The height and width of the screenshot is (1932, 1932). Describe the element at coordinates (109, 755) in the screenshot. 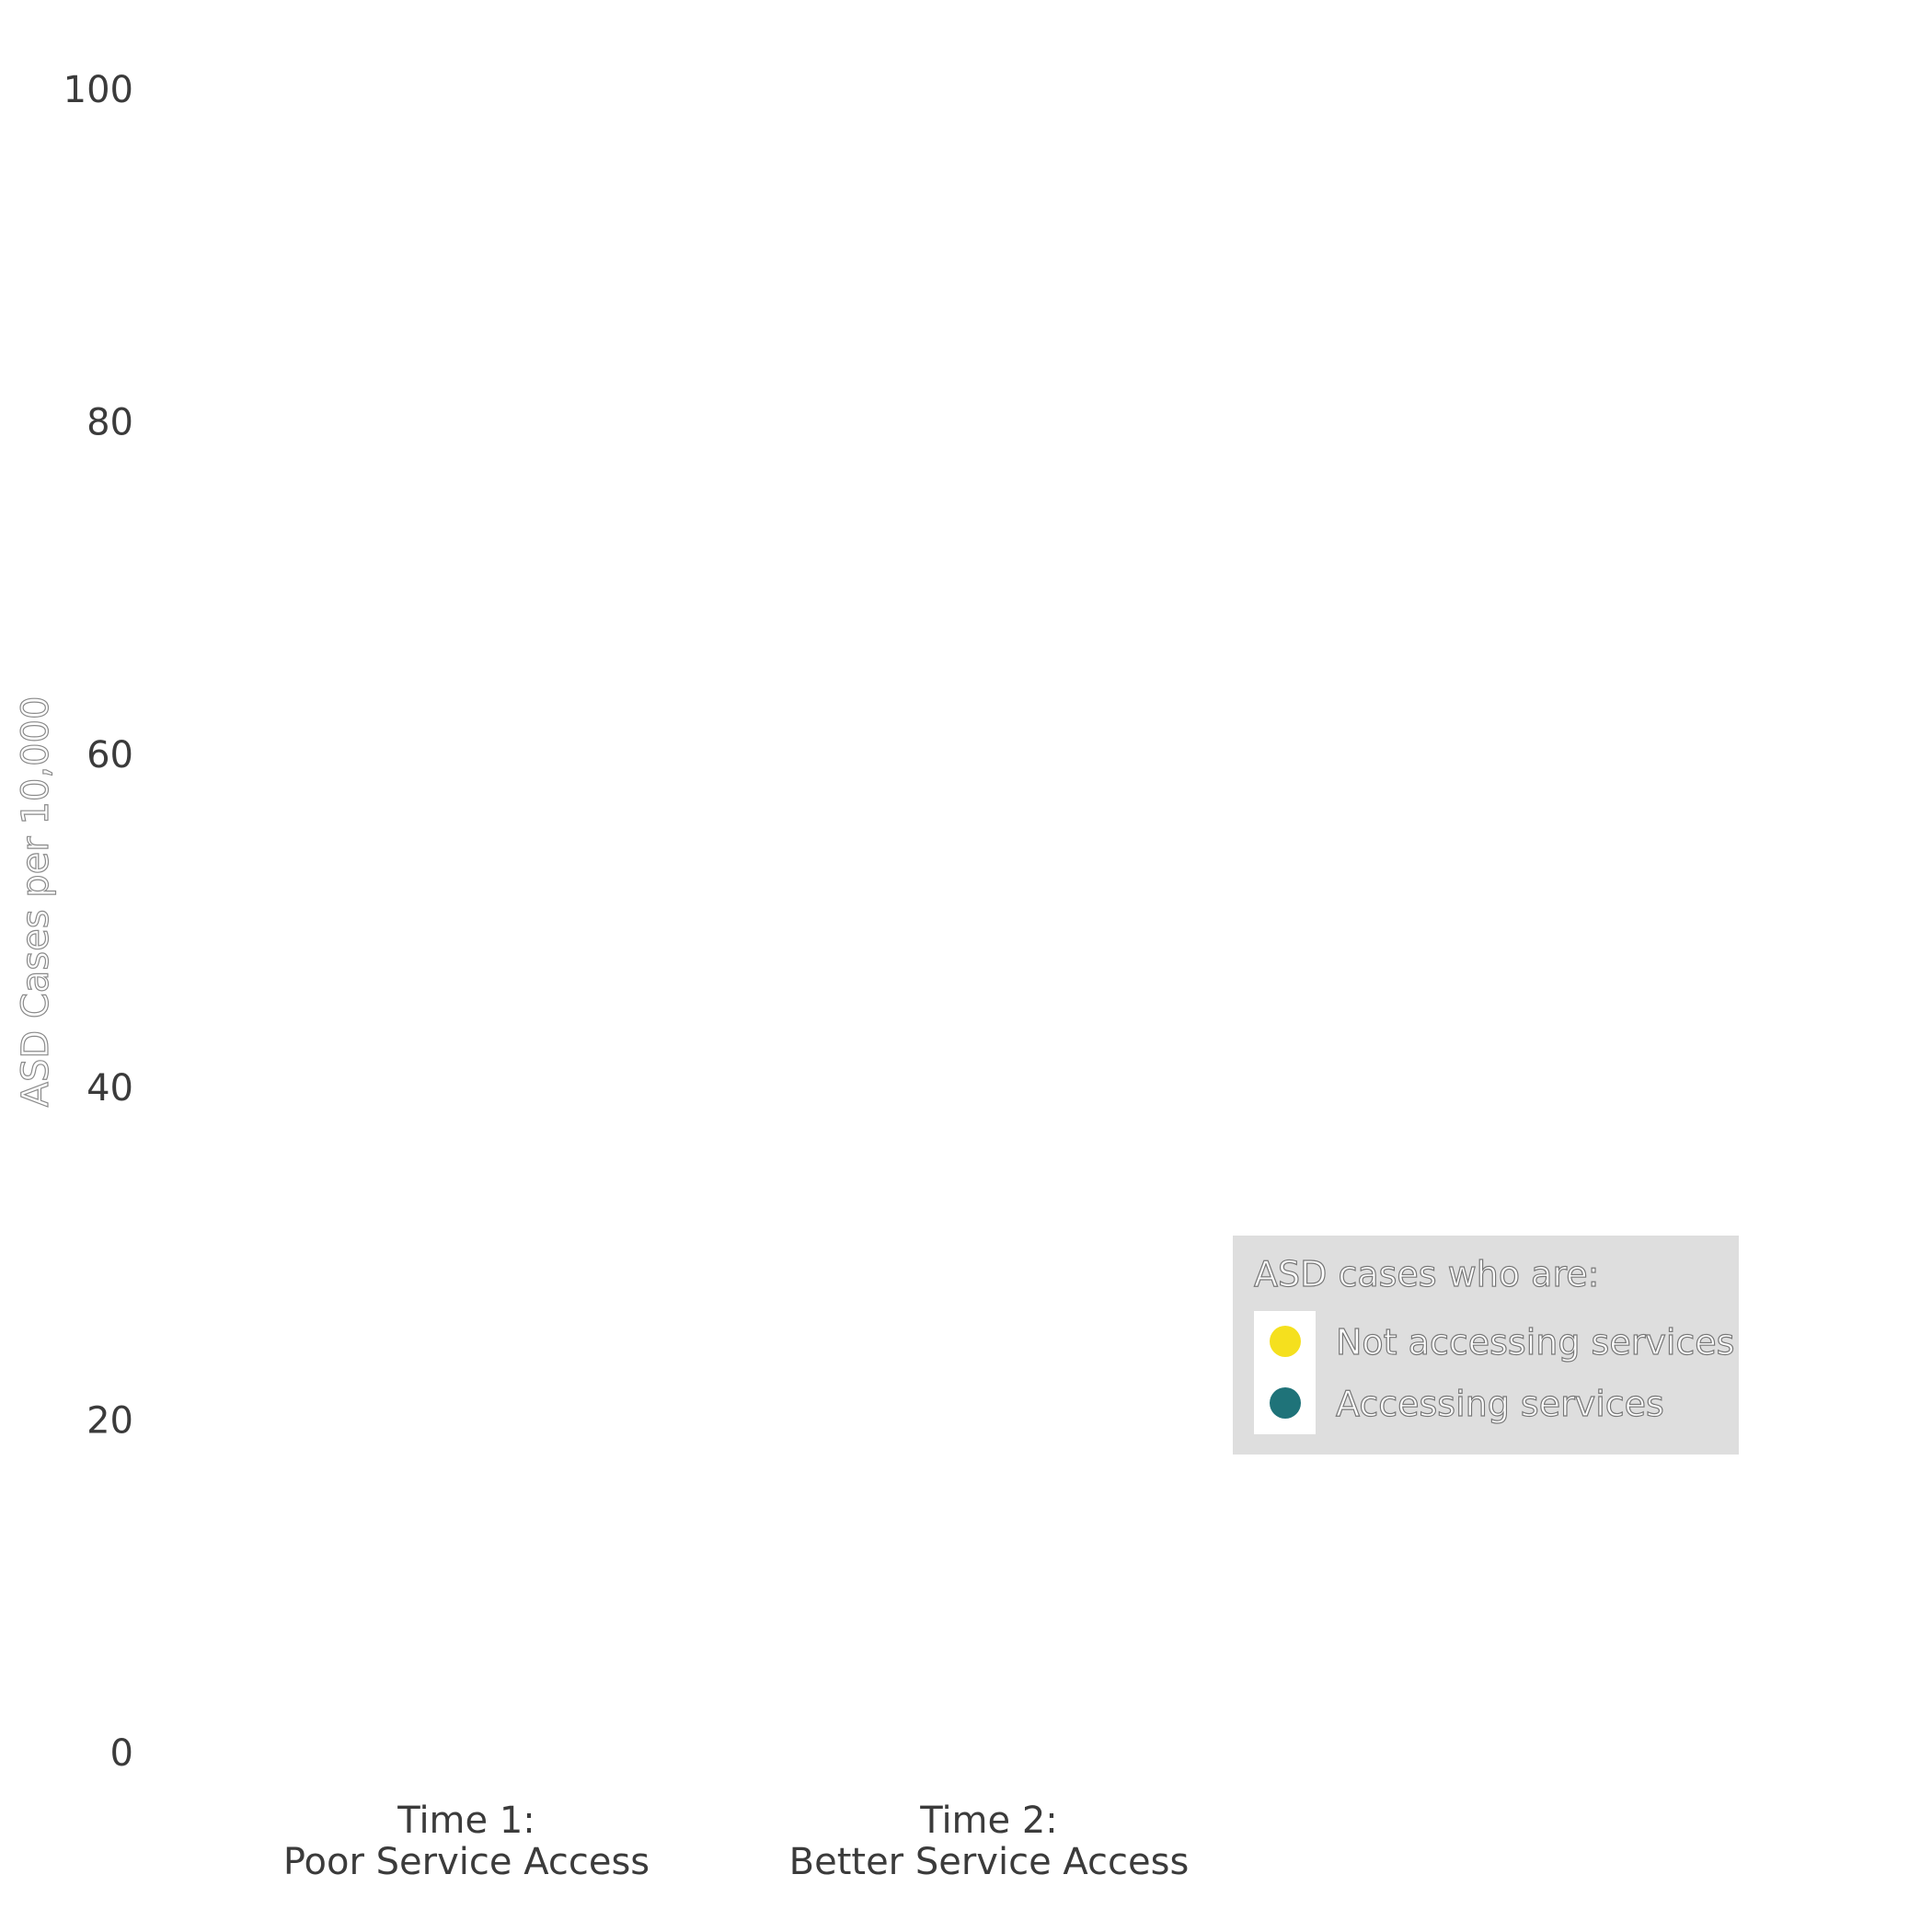

I see `y-tick-label: 60` at that location.